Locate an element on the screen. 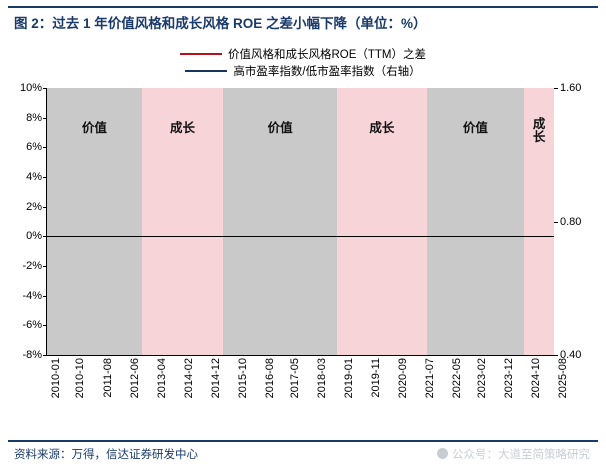  y-tick-right: 0.40 is located at coordinates (571, 355).